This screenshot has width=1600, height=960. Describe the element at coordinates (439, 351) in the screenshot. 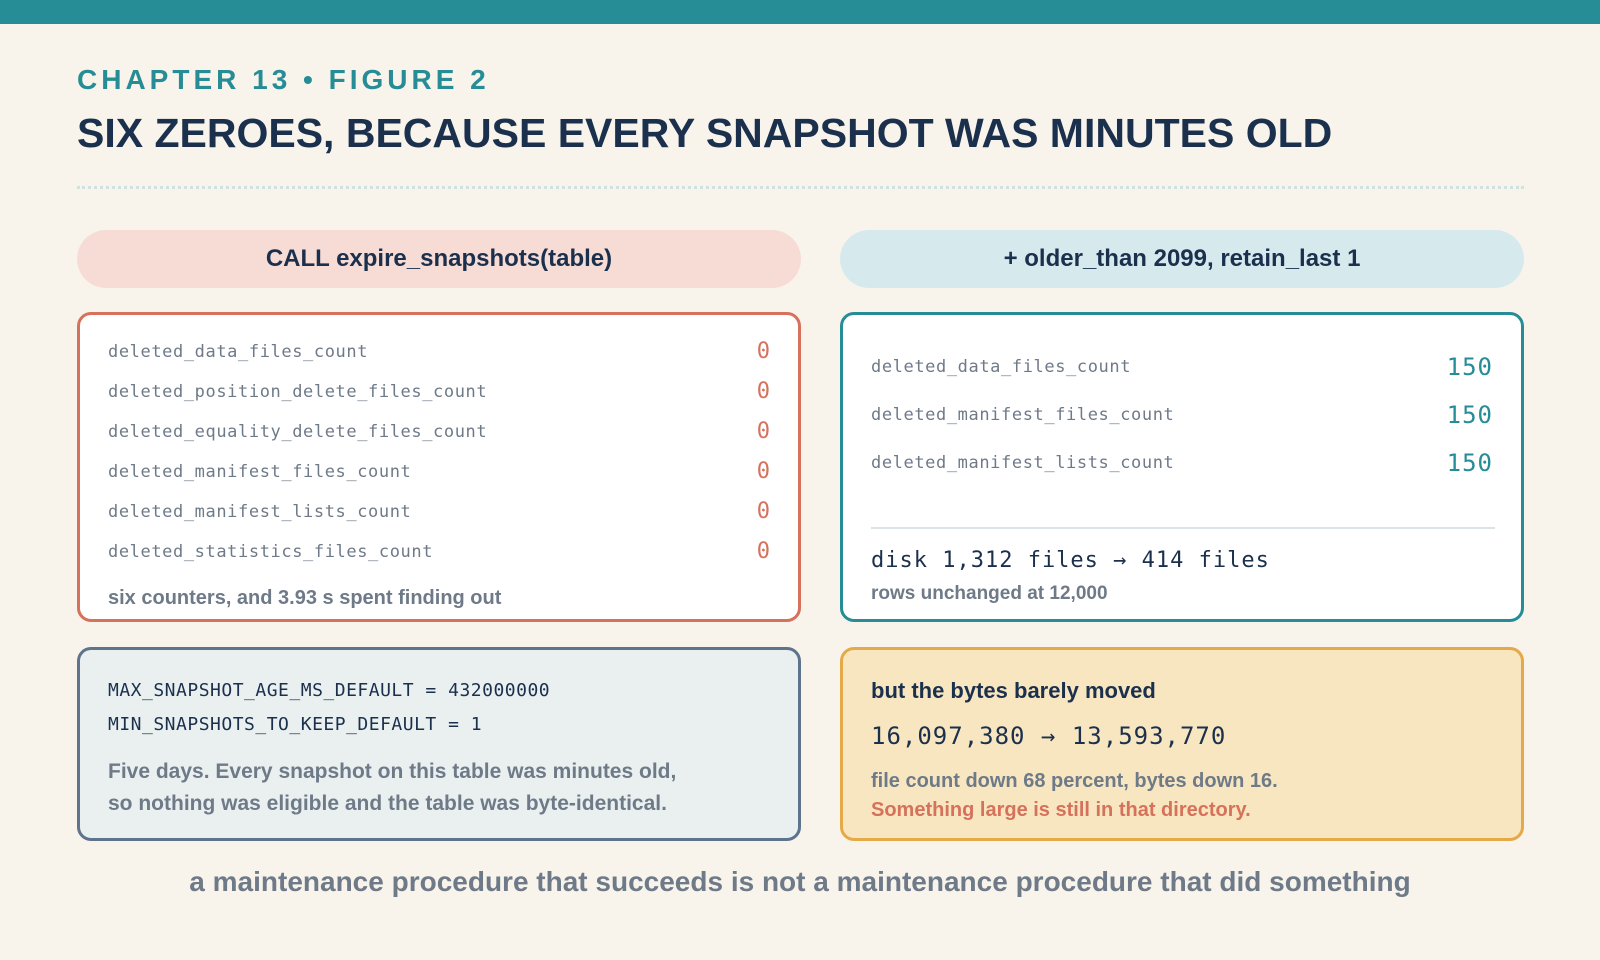

I see `counter-row: deleted_data_files_count 0` at that location.